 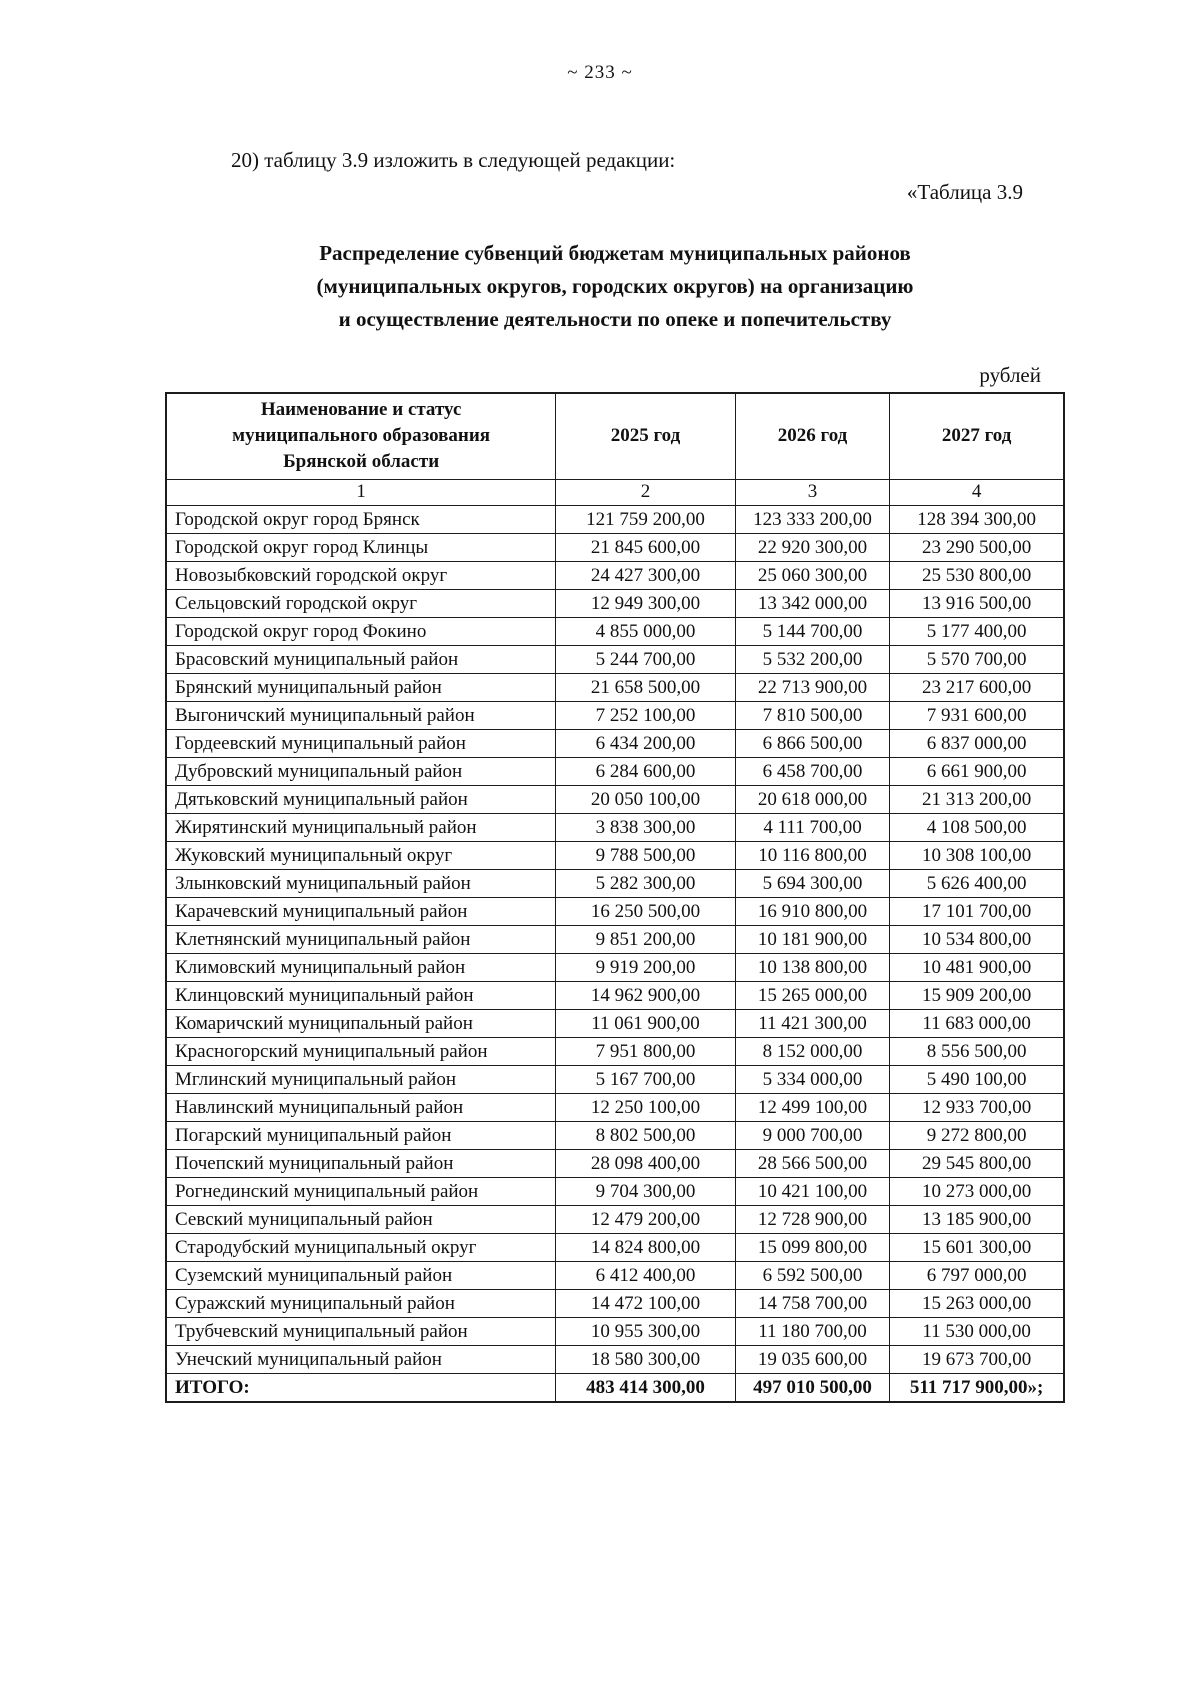 I want to click on total-2027: 511 717 900,00»;, so click(x=977, y=1387).